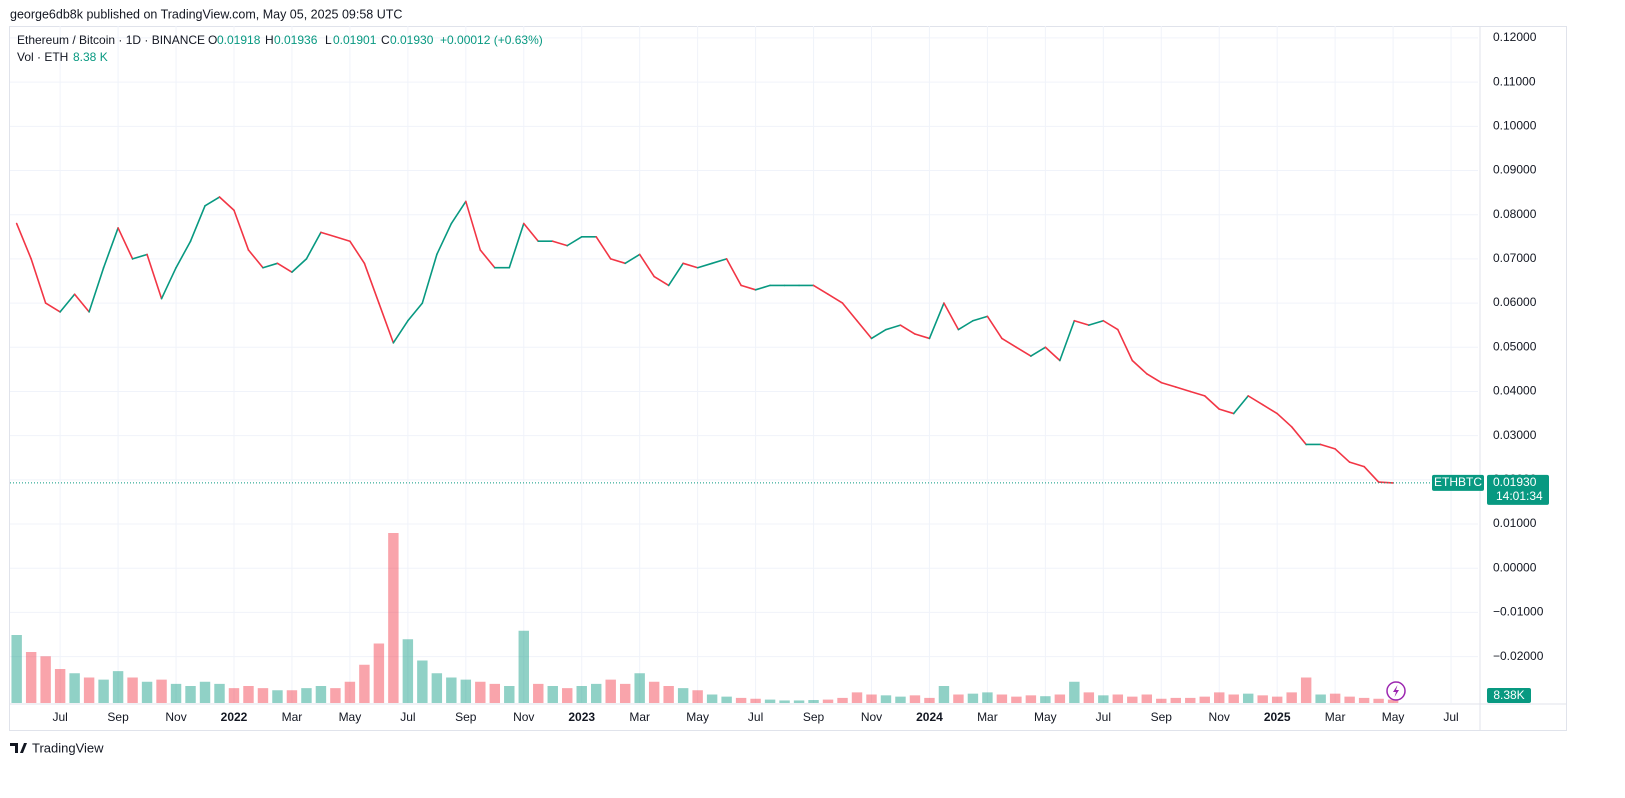 The image size is (1625, 798). What do you see at coordinates (1509, 695) in the screenshot?
I see `volume-tag` at bounding box center [1509, 695].